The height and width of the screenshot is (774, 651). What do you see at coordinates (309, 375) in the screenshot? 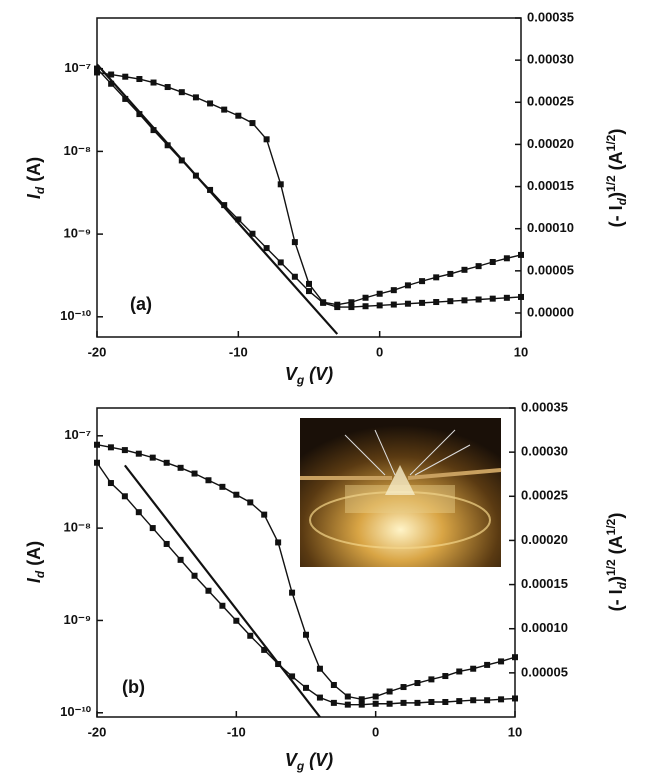
I see `x-axis-label: Vg (V)` at bounding box center [309, 375].